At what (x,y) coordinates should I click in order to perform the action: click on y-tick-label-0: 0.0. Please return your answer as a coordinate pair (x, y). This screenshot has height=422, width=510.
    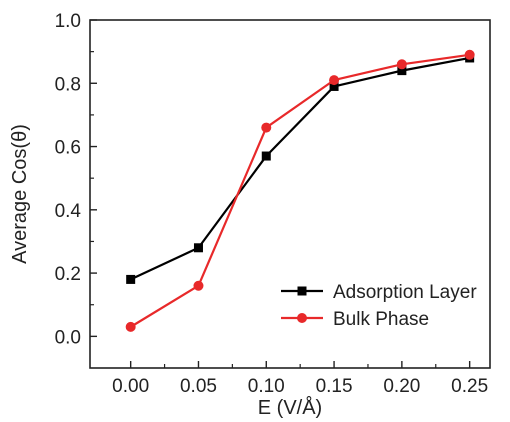
    Looking at the image, I should click on (68, 337).